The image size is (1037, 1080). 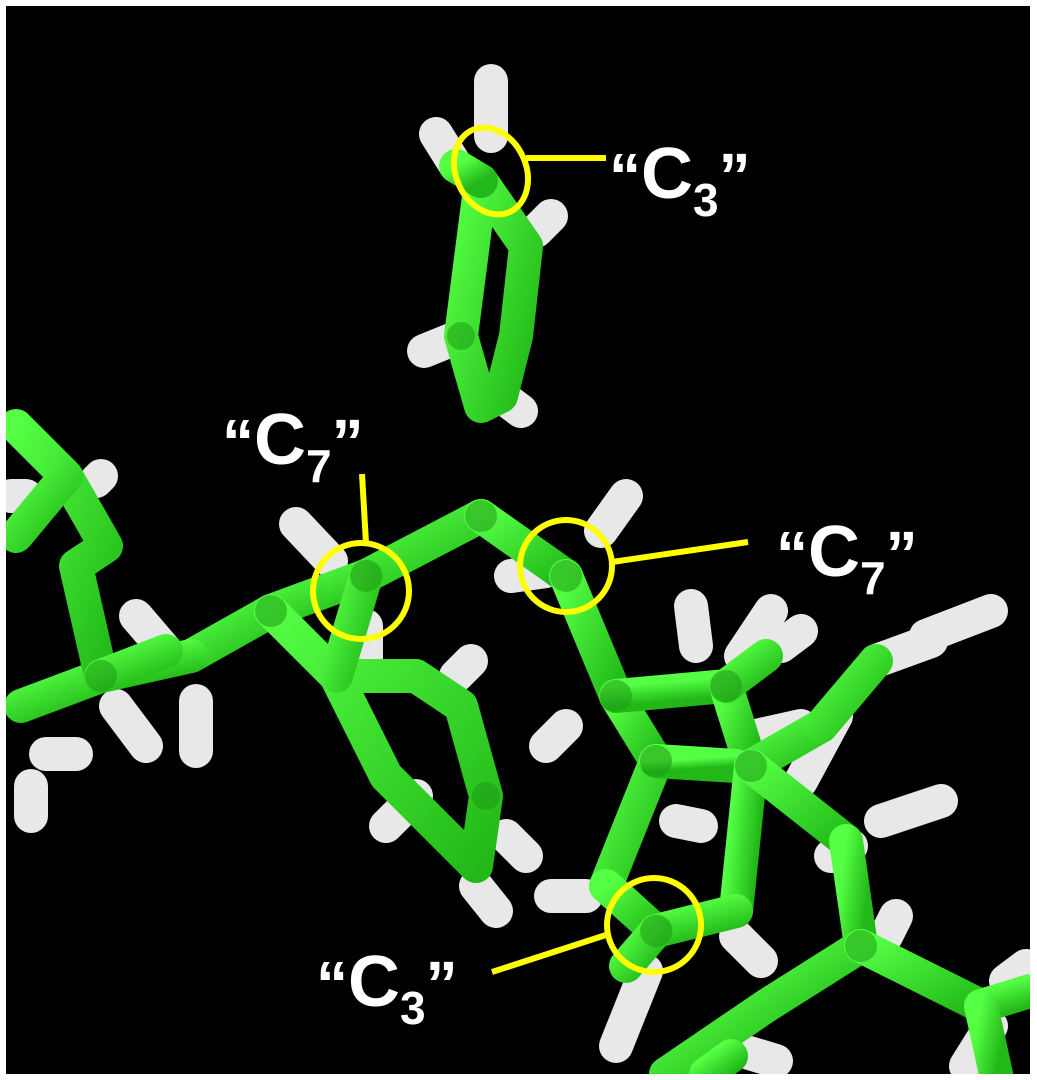 I want to click on leader-line-c7-left, so click(x=364, y=508).